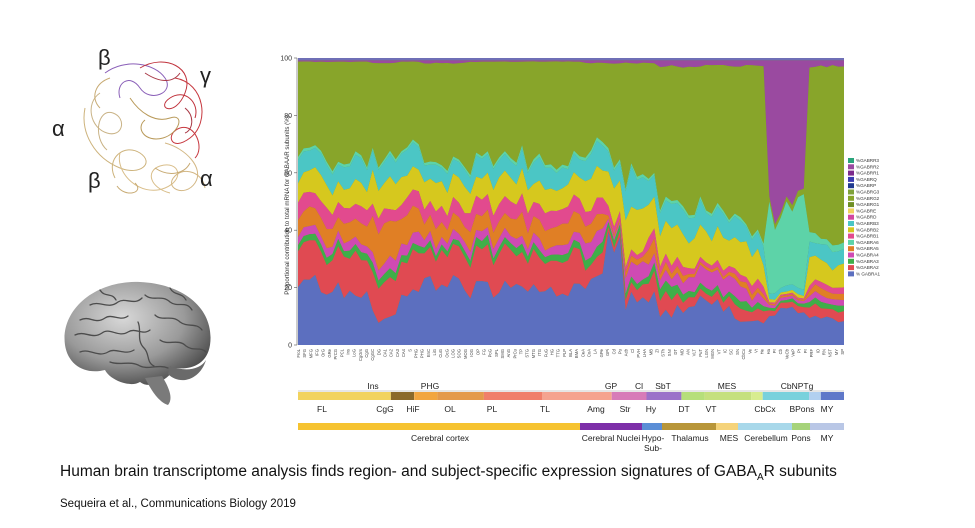 Image resolution: width=975 pixels, height=528 pixels. What do you see at coordinates (611, 386) in the screenshot?
I see `region-top-label: GP` at bounding box center [611, 386].